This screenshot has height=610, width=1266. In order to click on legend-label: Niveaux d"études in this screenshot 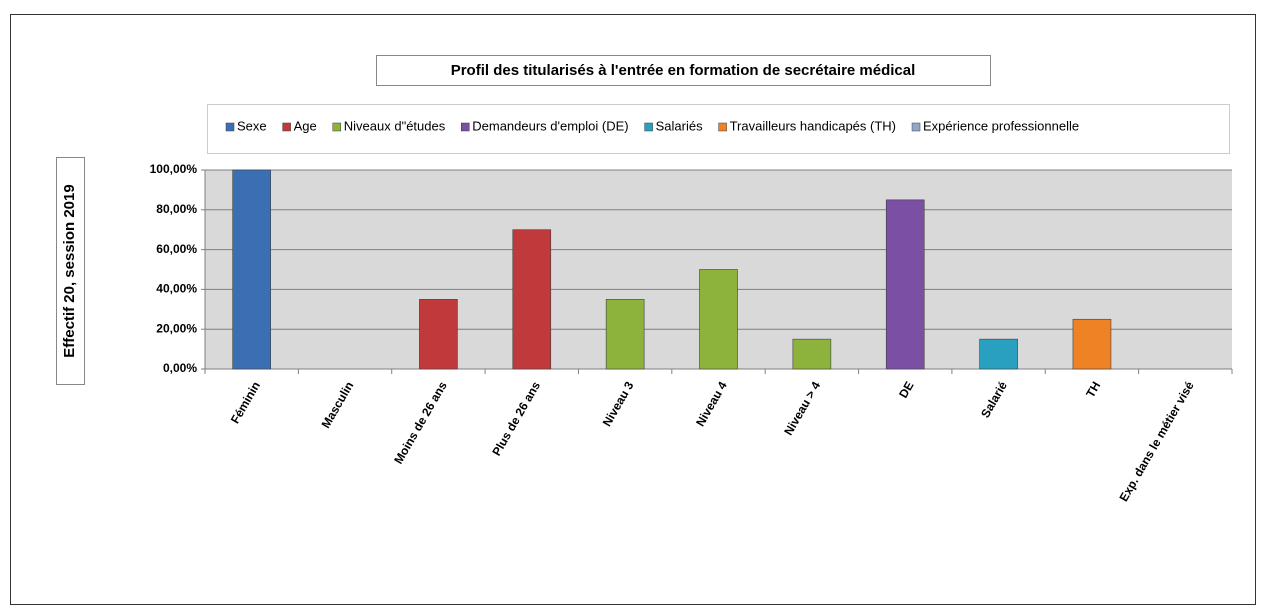, I will do `click(395, 125)`.